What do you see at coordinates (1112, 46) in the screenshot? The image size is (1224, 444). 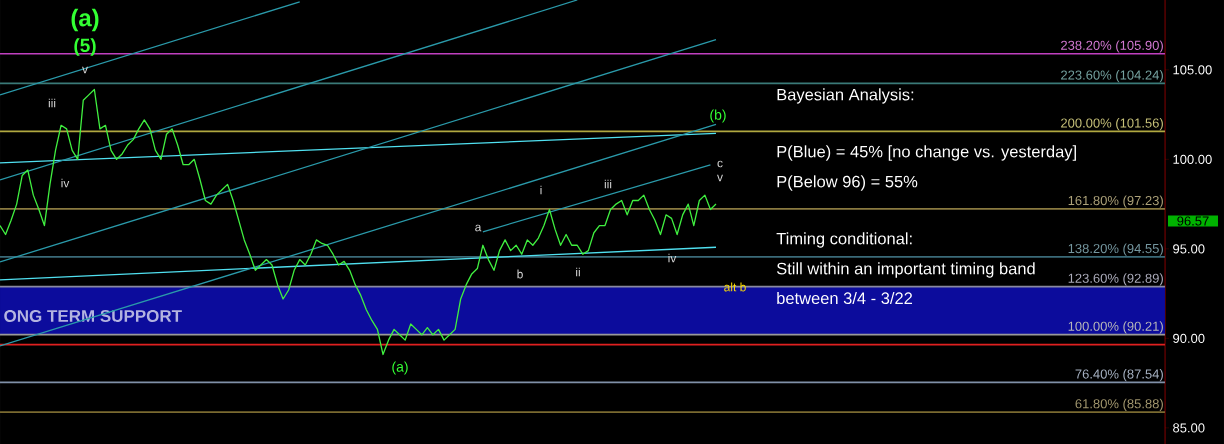 I see `ref-line-label: 238.20% (105.90)` at bounding box center [1112, 46].